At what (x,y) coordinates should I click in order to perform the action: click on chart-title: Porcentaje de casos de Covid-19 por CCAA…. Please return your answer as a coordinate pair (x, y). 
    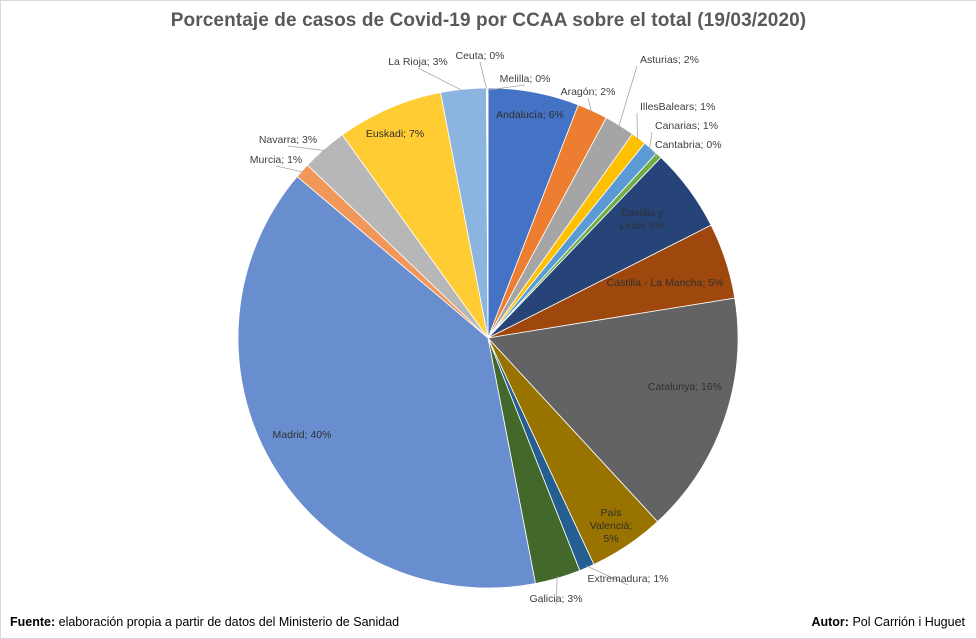
    Looking at the image, I should click on (488, 20).